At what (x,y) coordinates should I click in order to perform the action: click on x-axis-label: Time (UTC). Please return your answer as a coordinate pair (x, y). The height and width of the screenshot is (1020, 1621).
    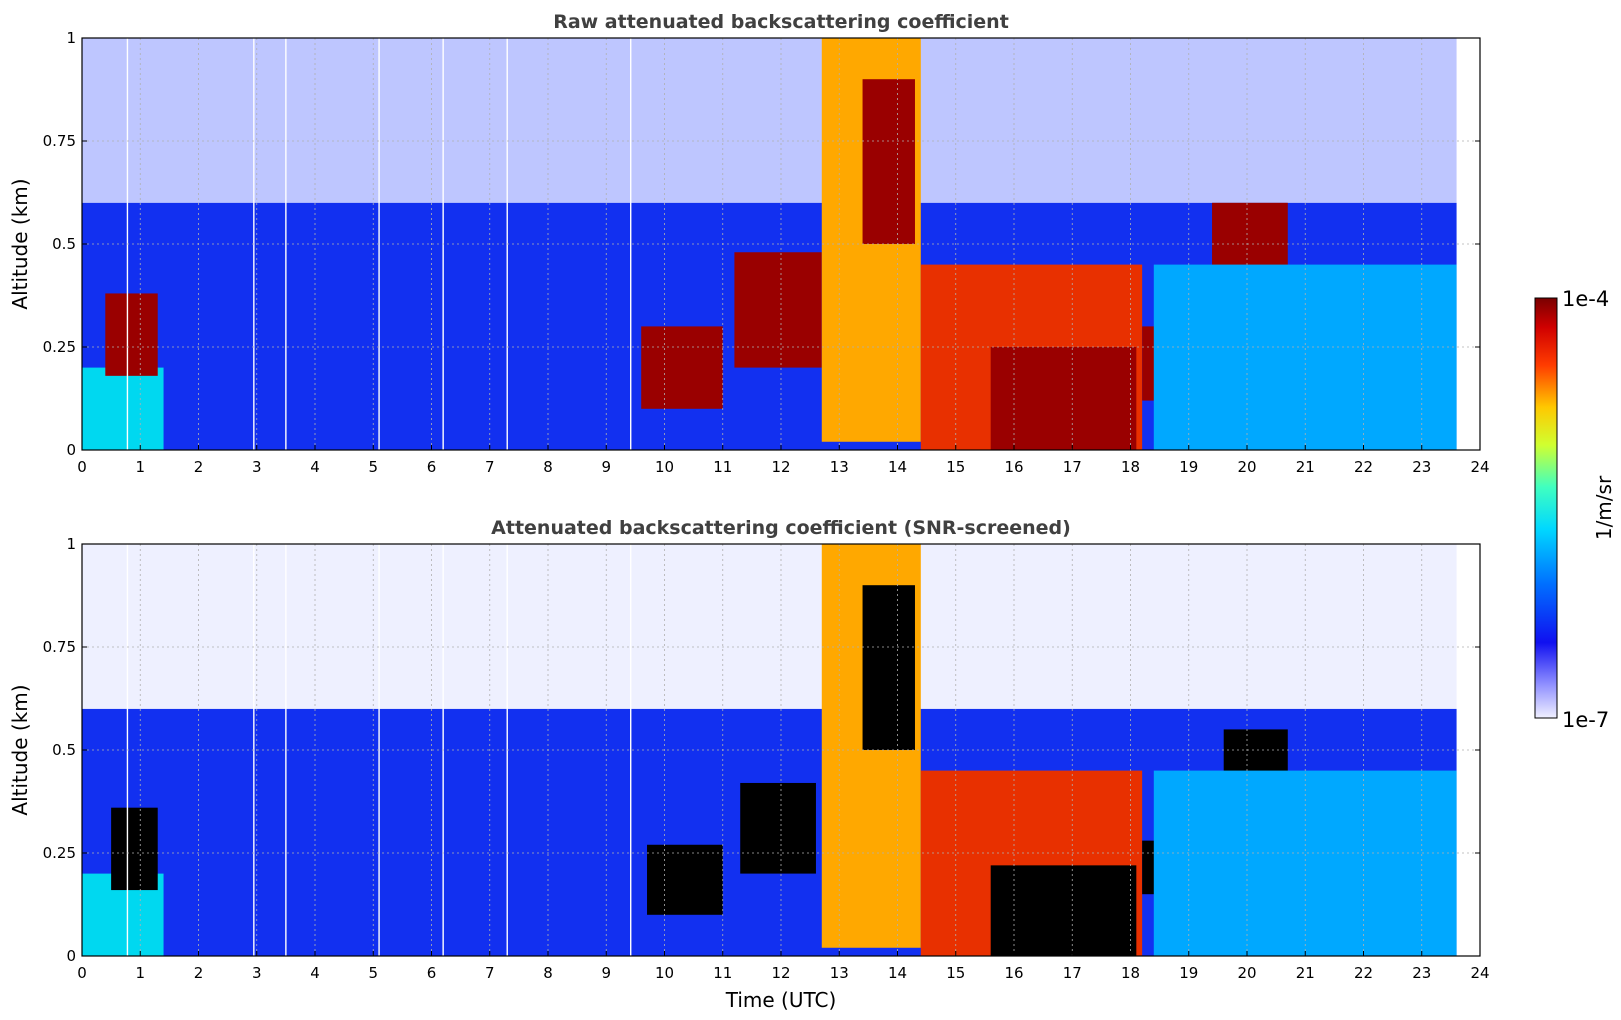
    Looking at the image, I should click on (781, 1000).